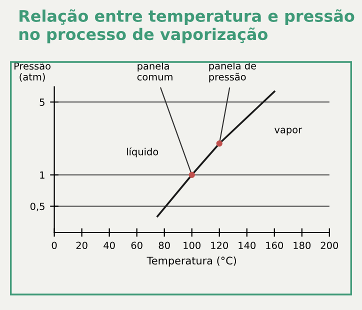 This screenshot has width=362, height=310. What do you see at coordinates (232, 72) in the screenshot?
I see `annotation: panela de pressão` at bounding box center [232, 72].